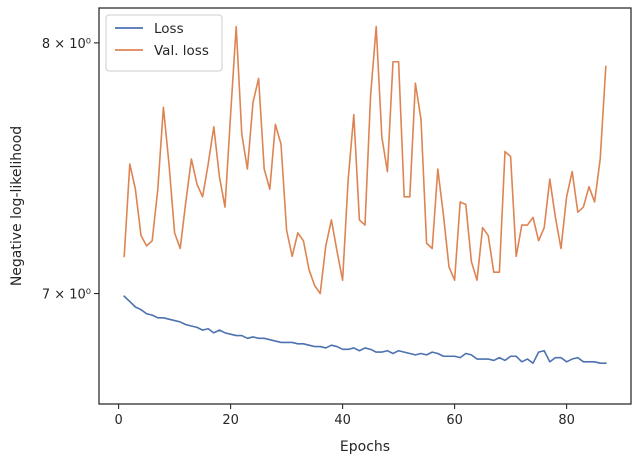  Describe the element at coordinates (169, 29) in the screenshot. I see `legend-label: Loss` at that location.